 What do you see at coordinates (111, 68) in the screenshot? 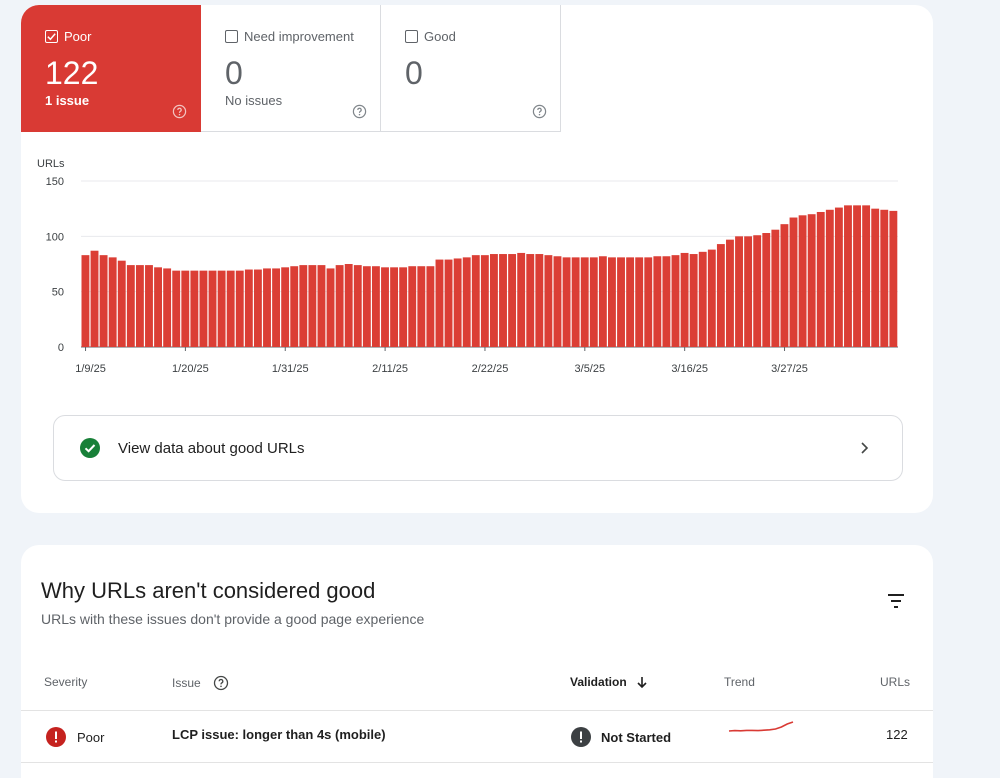
I see `status-tile-poor: Poor 122 1 issue` at bounding box center [111, 68].